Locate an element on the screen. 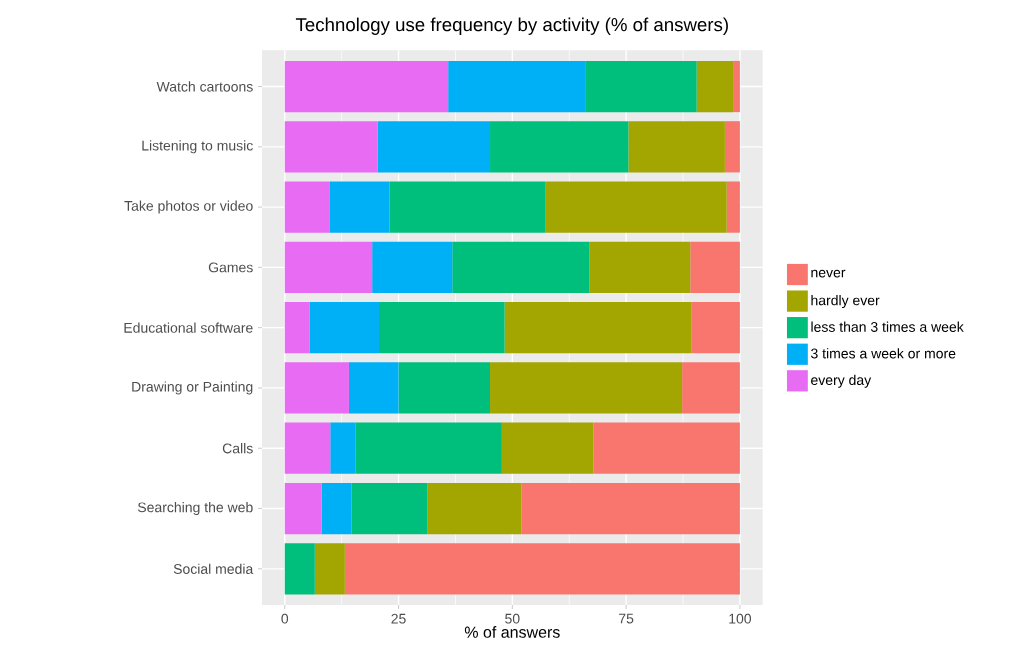  y-tick-label: Watch cartoons is located at coordinates (204, 86).